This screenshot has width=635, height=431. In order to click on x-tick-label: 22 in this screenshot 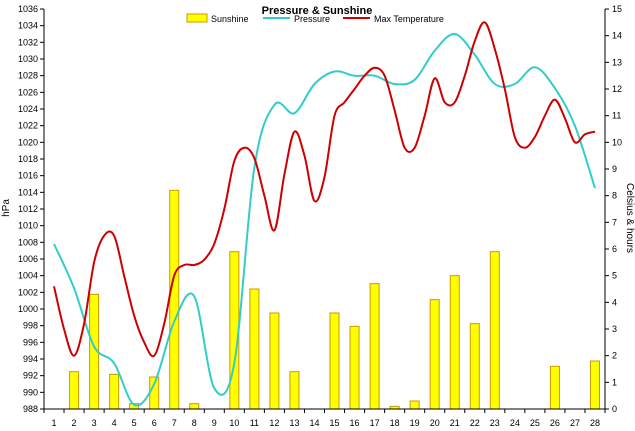, I will do `click(475, 423)`.